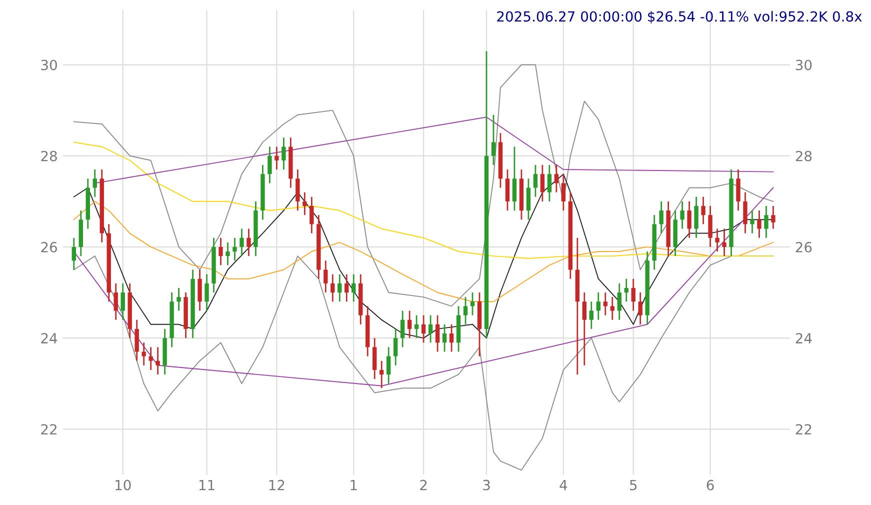 This screenshot has width=871, height=505. Describe the element at coordinates (710, 485) in the screenshot. I see `x-tick-label: 6` at that location.